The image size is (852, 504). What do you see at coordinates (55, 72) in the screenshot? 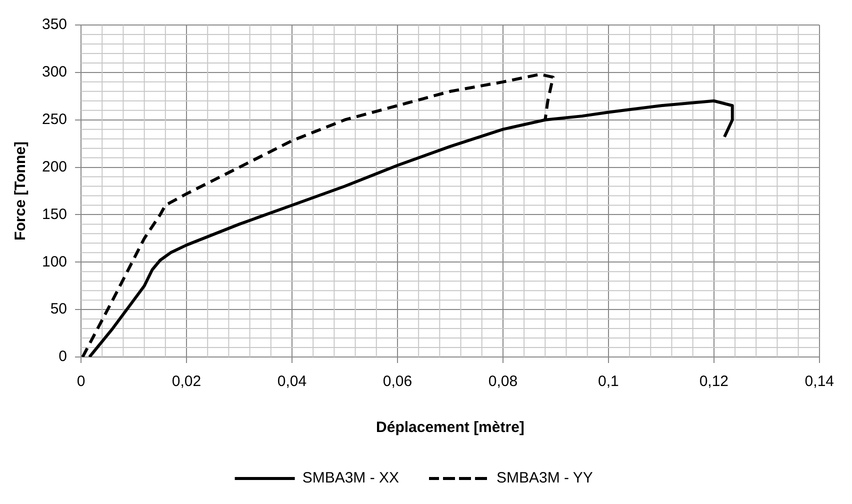
I see `y-tick-label: 300` at bounding box center [55, 72].